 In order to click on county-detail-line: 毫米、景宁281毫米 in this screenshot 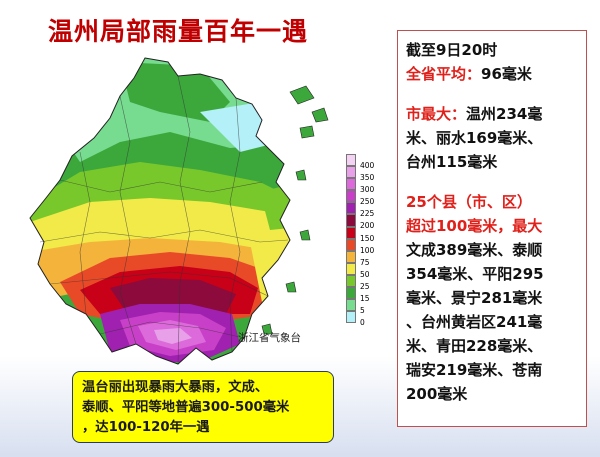, I will do `click(474, 298)`.